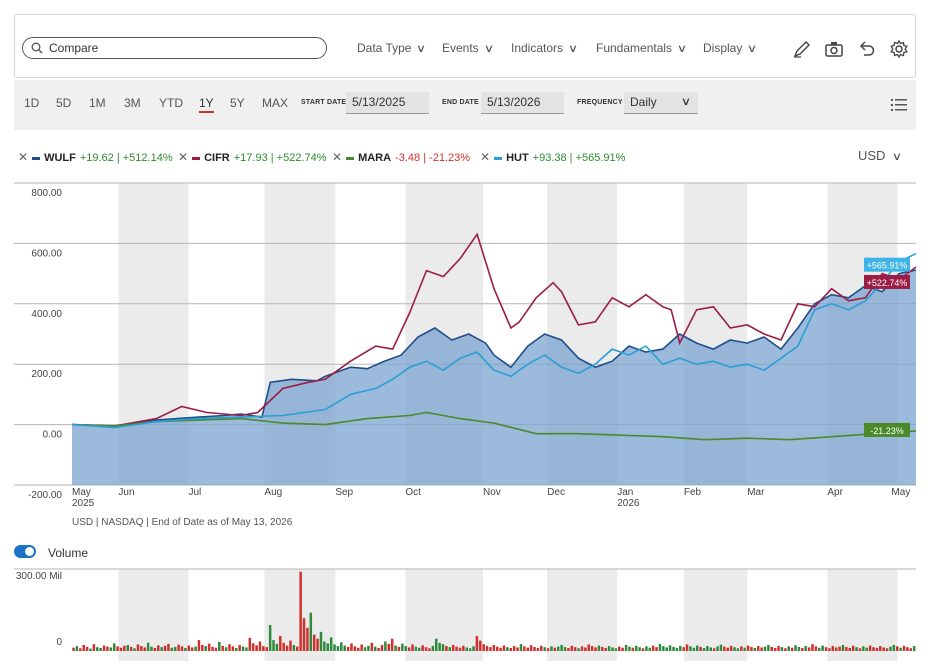 The image size is (930, 664). Describe the element at coordinates (880, 155) in the screenshot. I see `currency-select: USD ∨` at that location.